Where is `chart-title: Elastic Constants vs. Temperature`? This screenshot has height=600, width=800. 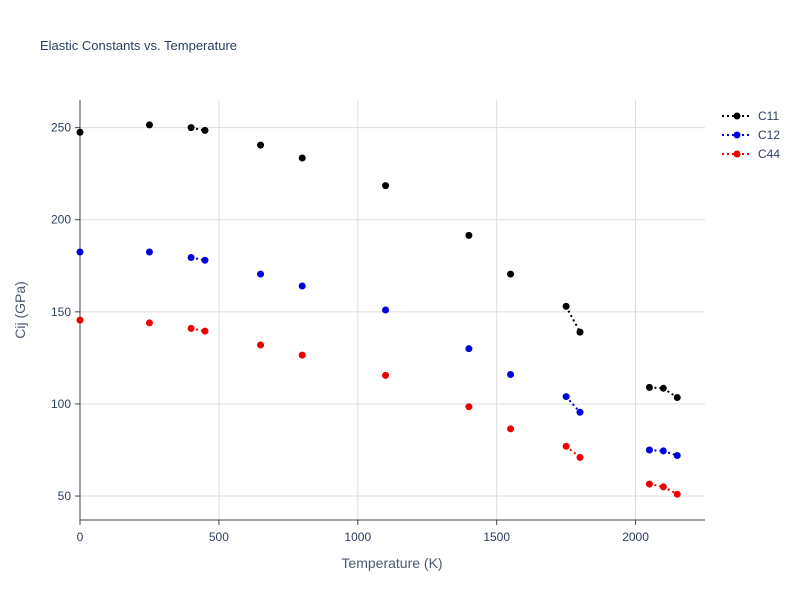
chart-title: Elastic Constants vs. Temperature is located at coordinates (138, 45).